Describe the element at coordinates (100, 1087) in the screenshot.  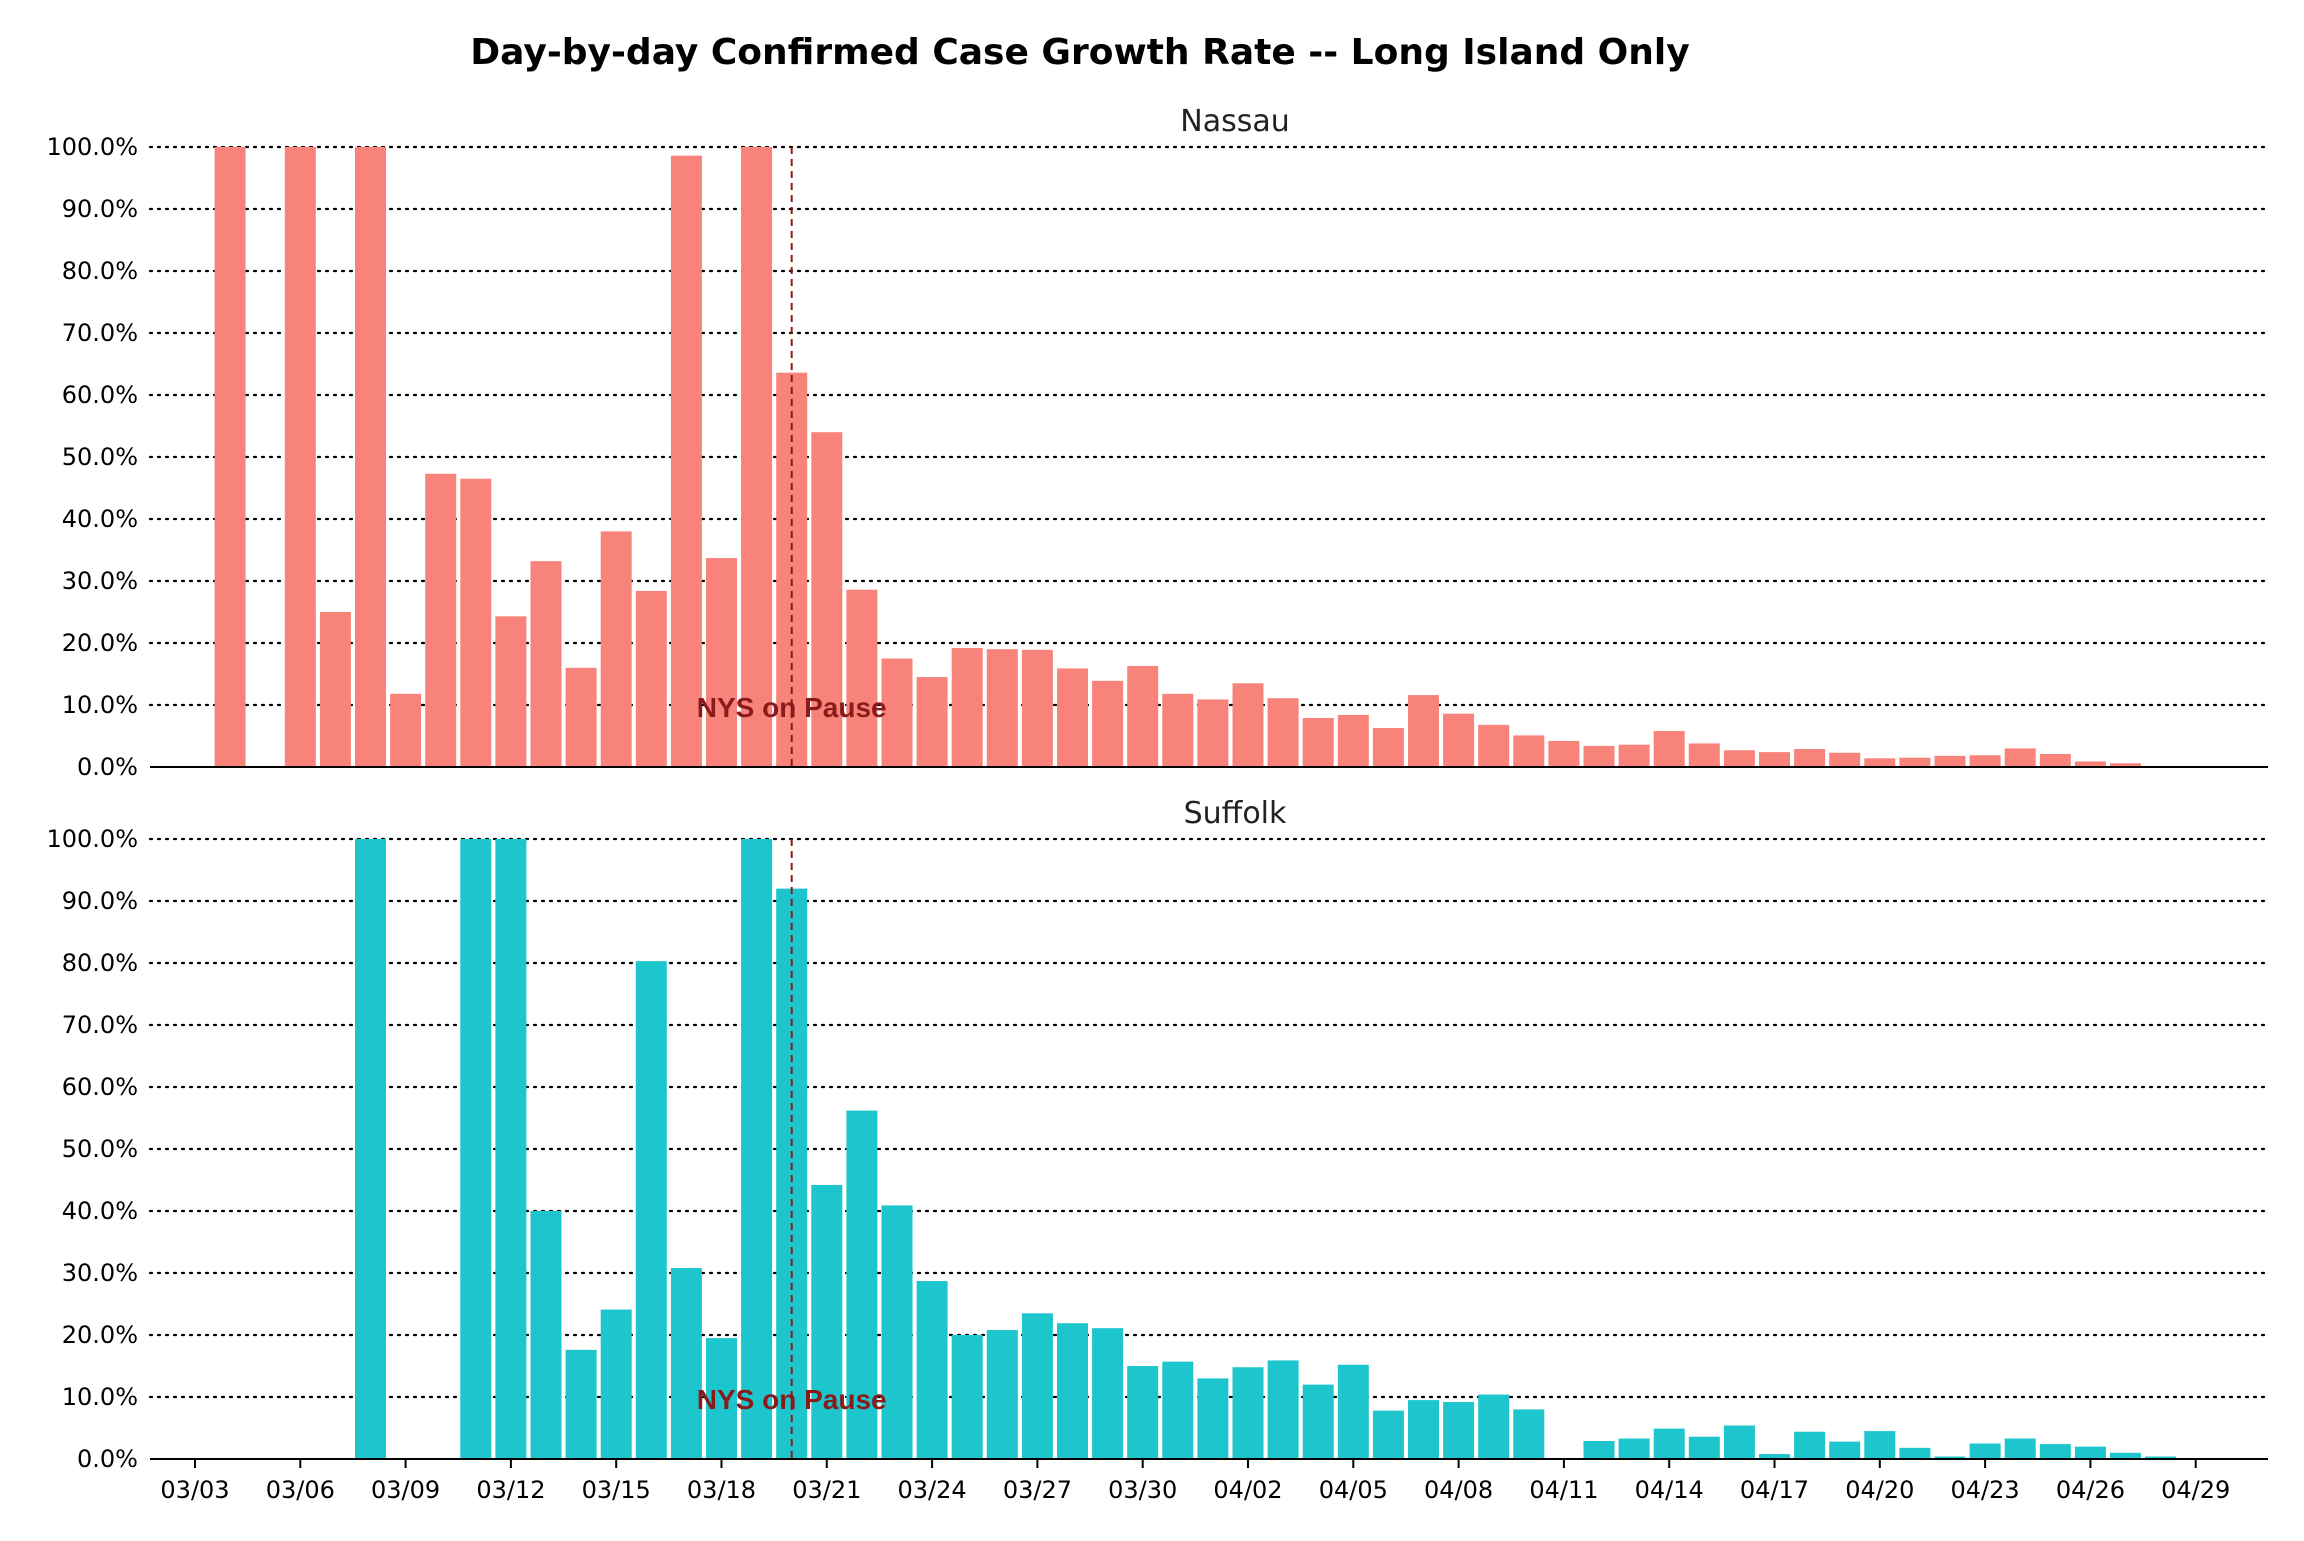
I see `y-tick-label: 60.0%` at that location.